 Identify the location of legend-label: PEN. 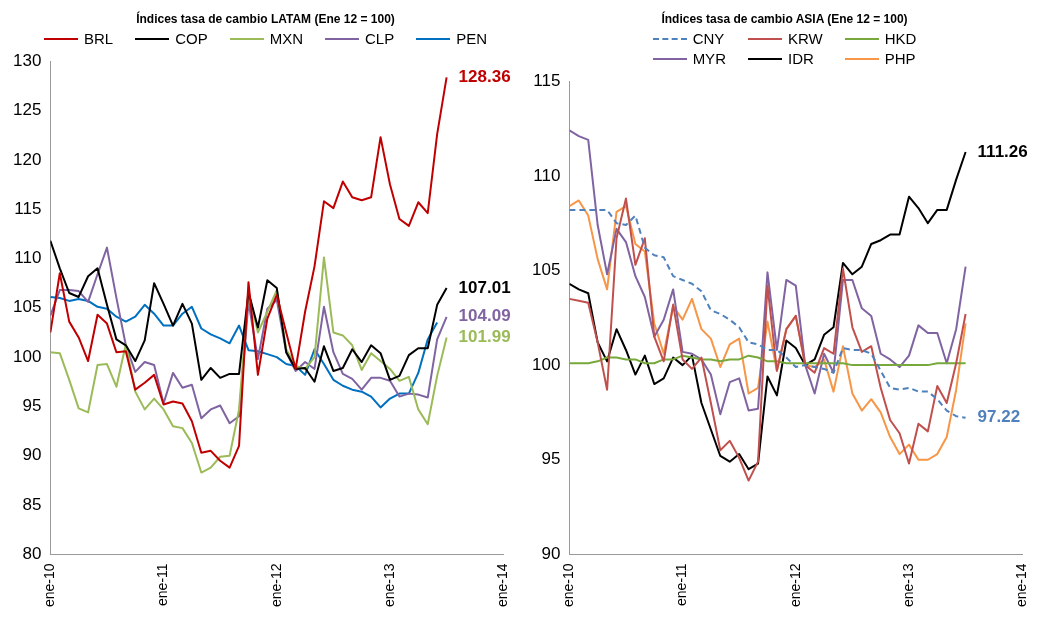
(472, 39).